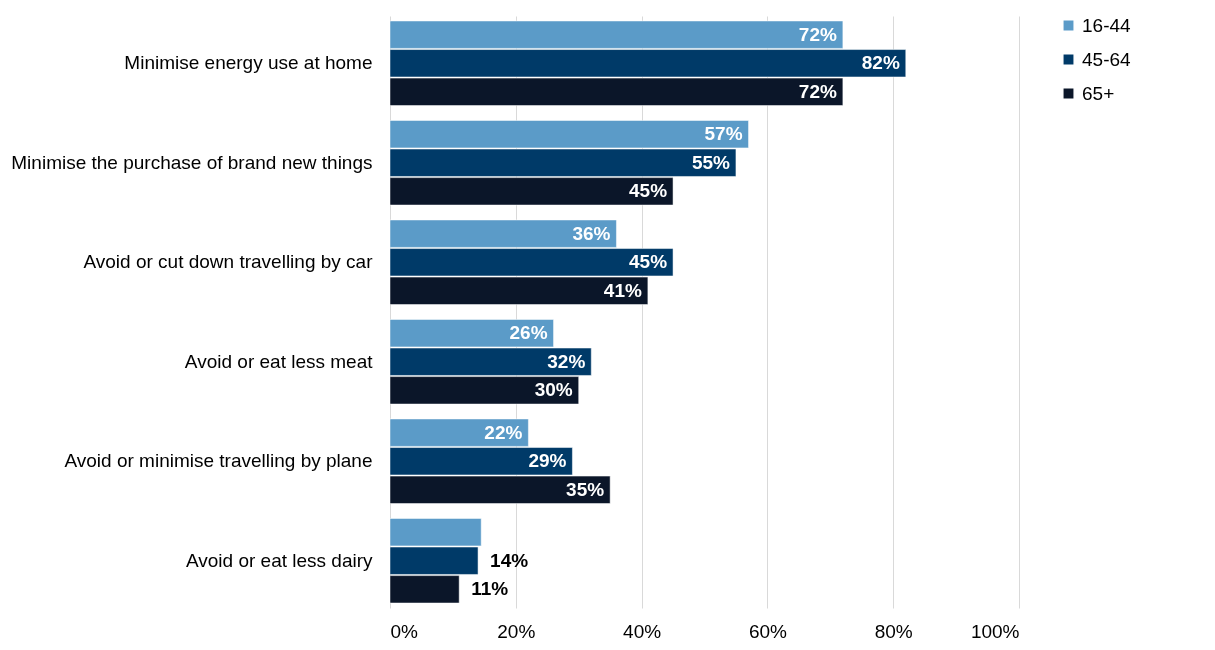 Image resolution: width=1215 pixels, height=650 pixels. What do you see at coordinates (893, 631) in the screenshot?
I see `x-tick-label: 80%` at bounding box center [893, 631].